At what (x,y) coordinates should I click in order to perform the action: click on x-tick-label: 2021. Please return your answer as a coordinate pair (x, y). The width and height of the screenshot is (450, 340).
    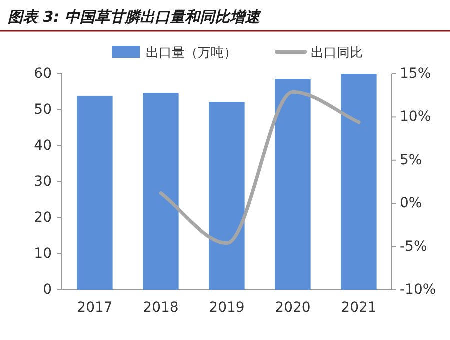
    Looking at the image, I should click on (359, 308).